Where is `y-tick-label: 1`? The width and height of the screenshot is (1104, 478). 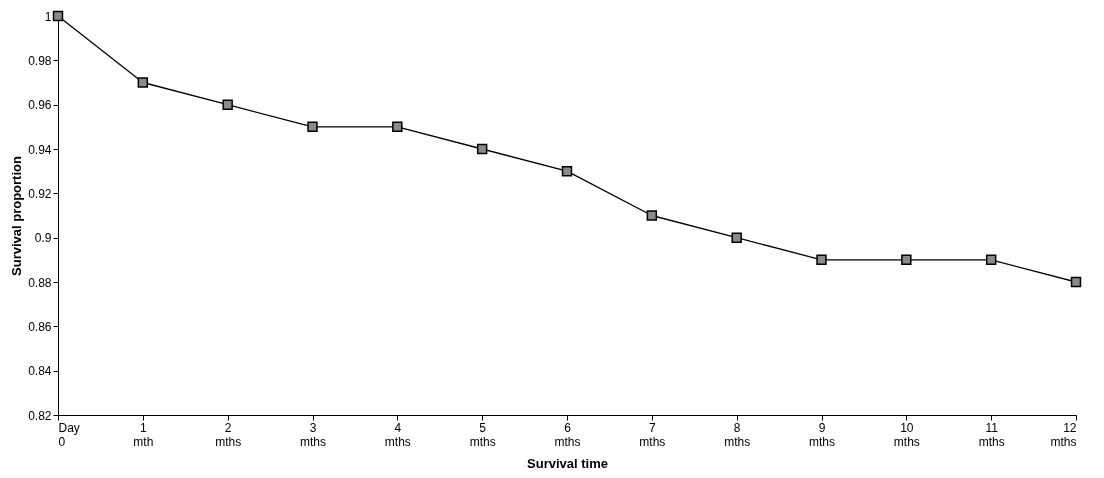
y-tick-label: 1 is located at coordinates (48, 16).